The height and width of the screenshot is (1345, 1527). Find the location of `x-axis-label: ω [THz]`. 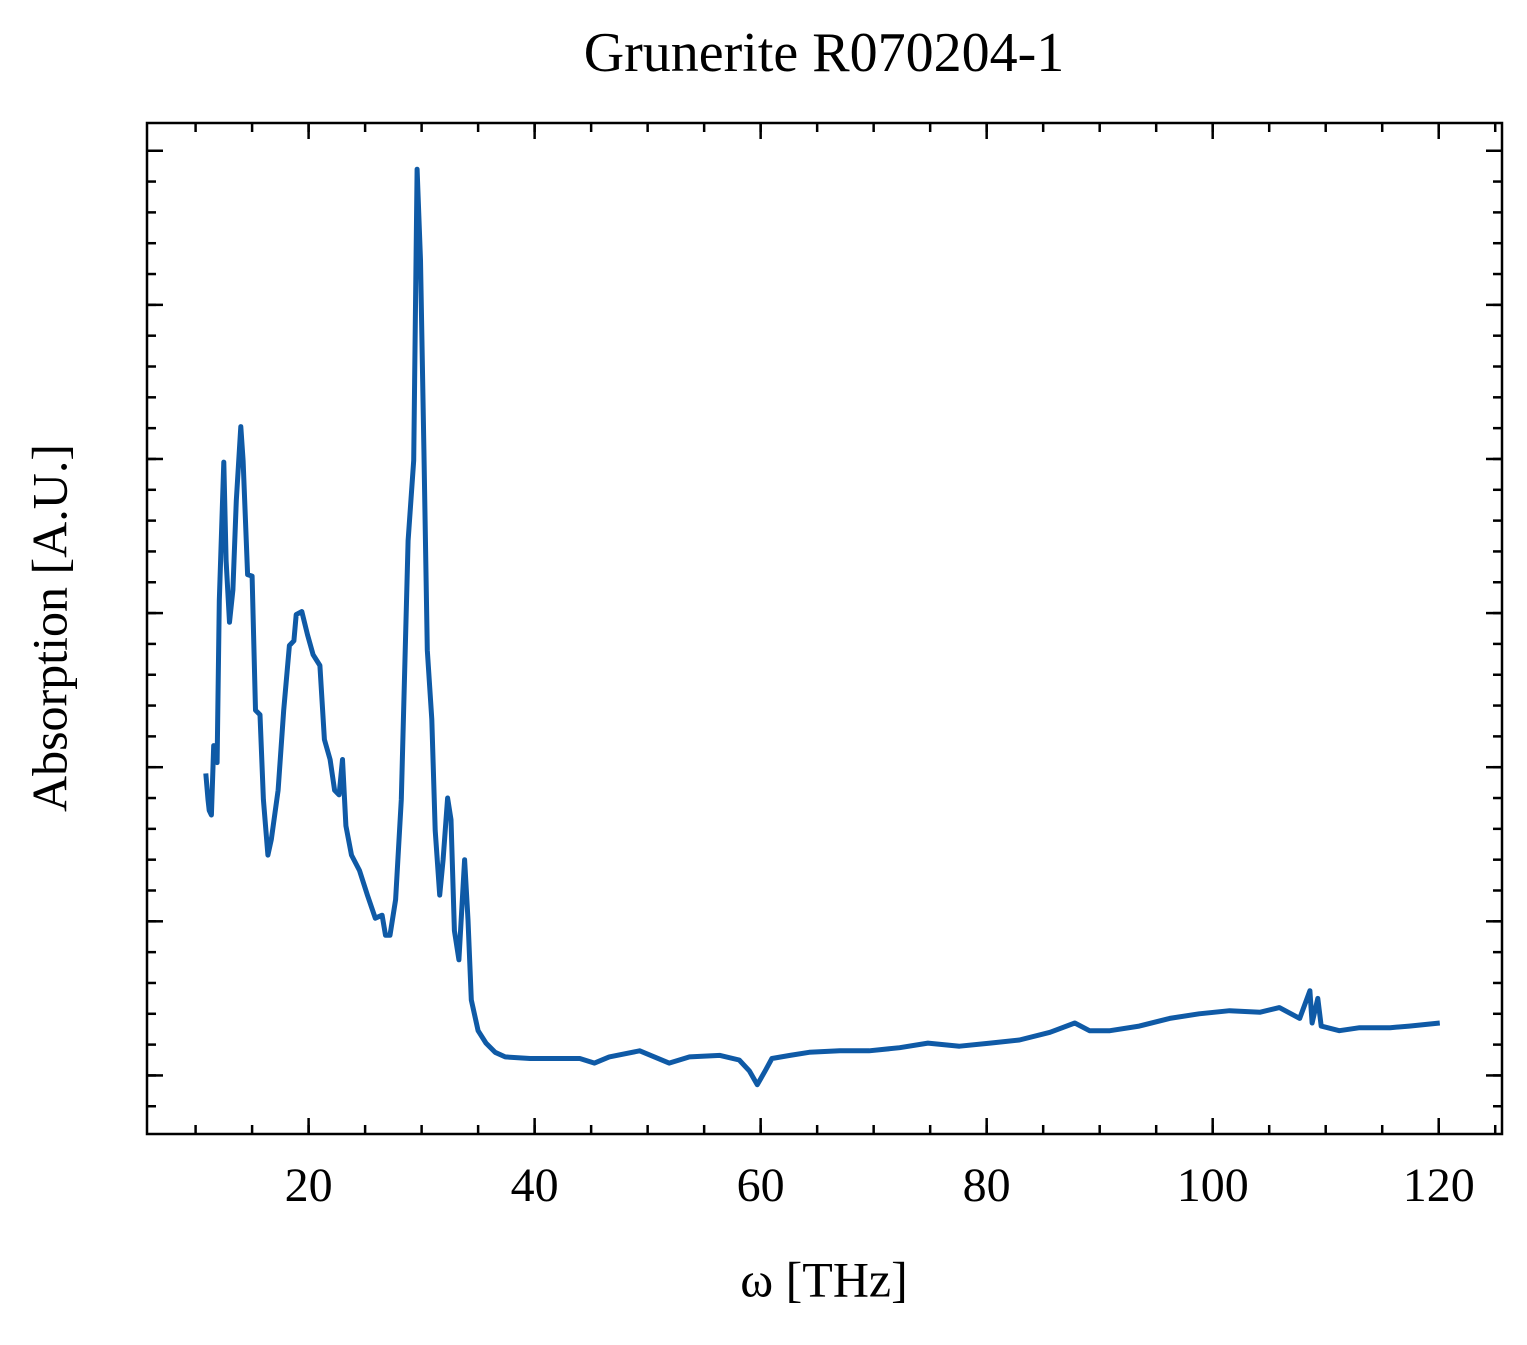

x-axis-label: ω [THz] is located at coordinates (824, 1279).